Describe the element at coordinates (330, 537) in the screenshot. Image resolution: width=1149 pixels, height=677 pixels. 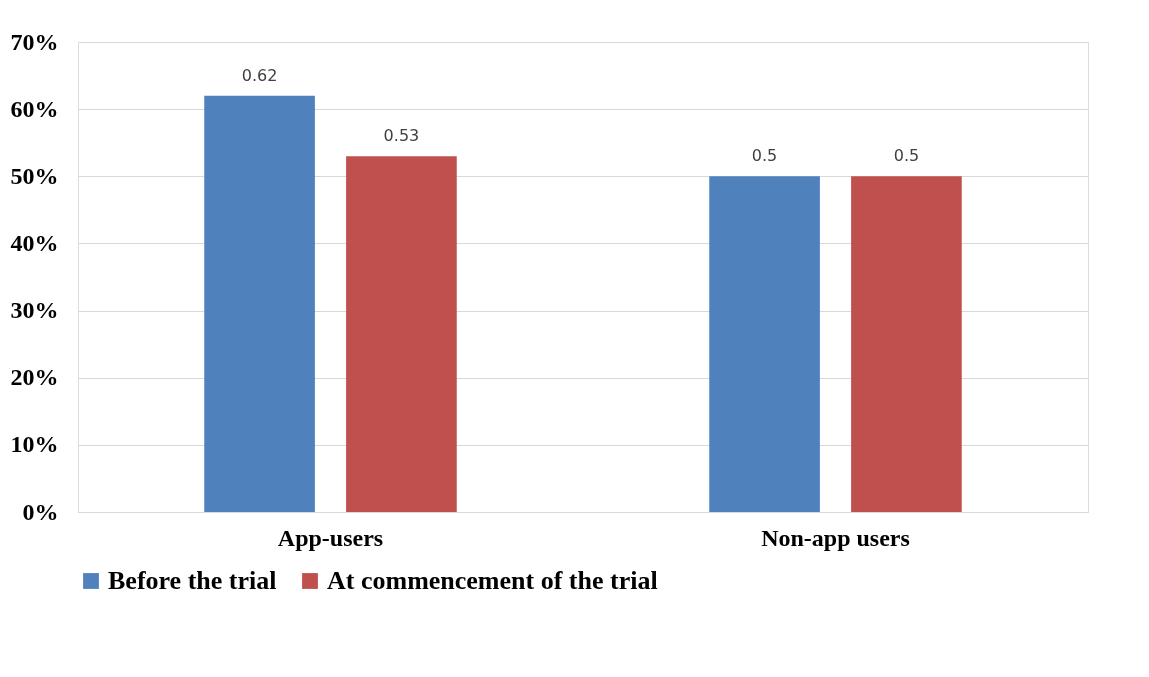
I see `x-tick-label: App-users` at that location.